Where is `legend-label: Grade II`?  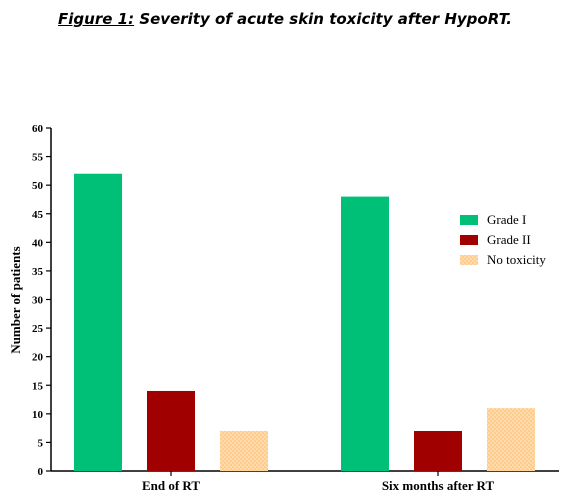
legend-label: Grade II is located at coordinates (509, 239).